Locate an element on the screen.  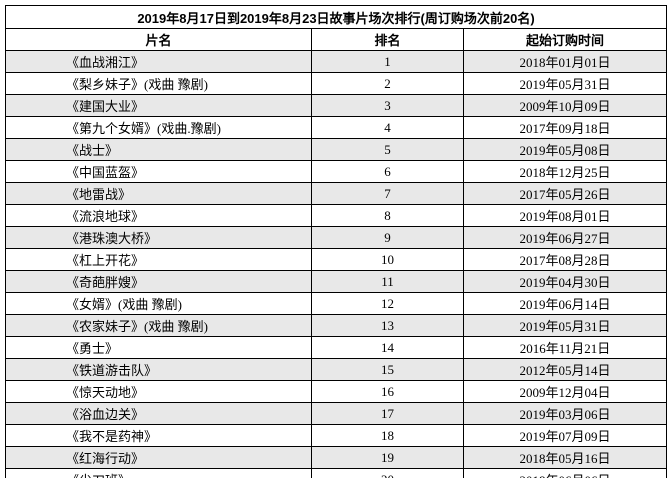
table-title-row: 2019年8月17日到2019年8月23日故事片场次排行(周订购场次前20名) is located at coordinates (336, 17).